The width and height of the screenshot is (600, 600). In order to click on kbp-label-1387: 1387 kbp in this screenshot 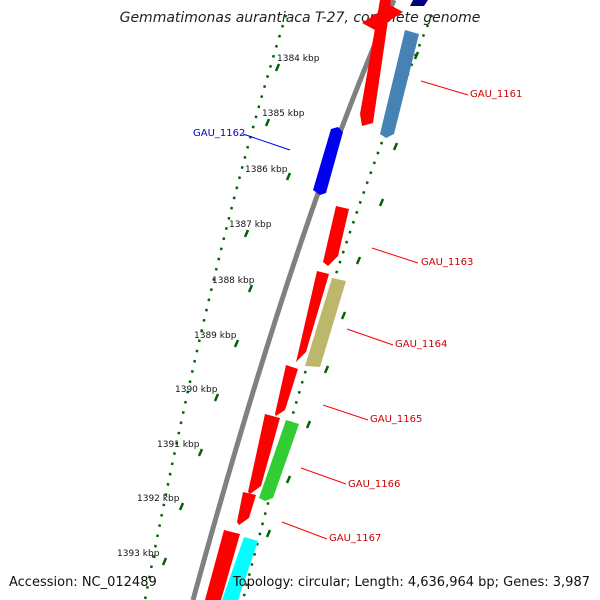, I will do `click(250, 225)`.